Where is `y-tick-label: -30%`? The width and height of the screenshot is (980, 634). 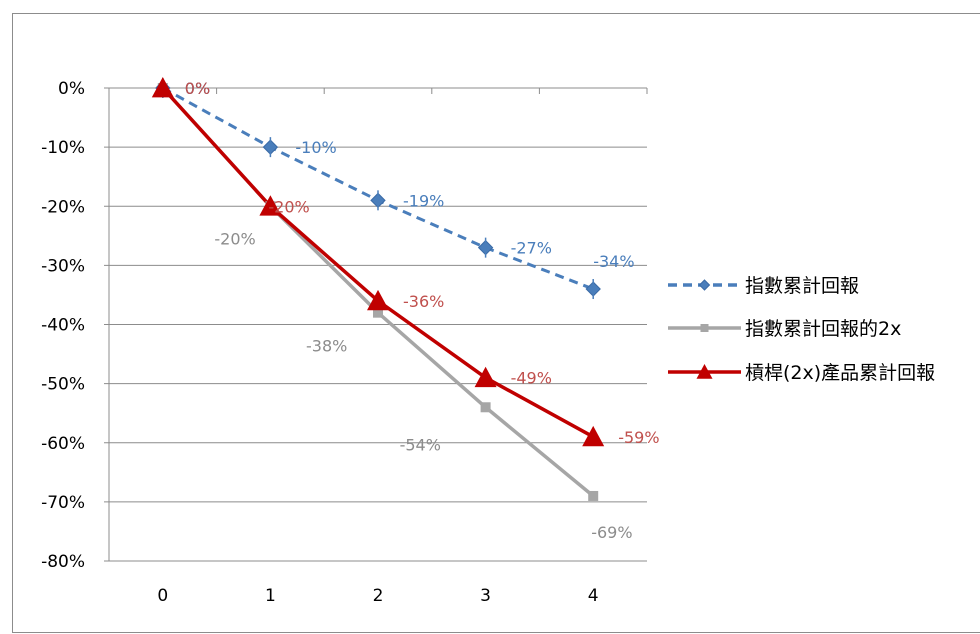 y-tick-label: -30% is located at coordinates (63, 266).